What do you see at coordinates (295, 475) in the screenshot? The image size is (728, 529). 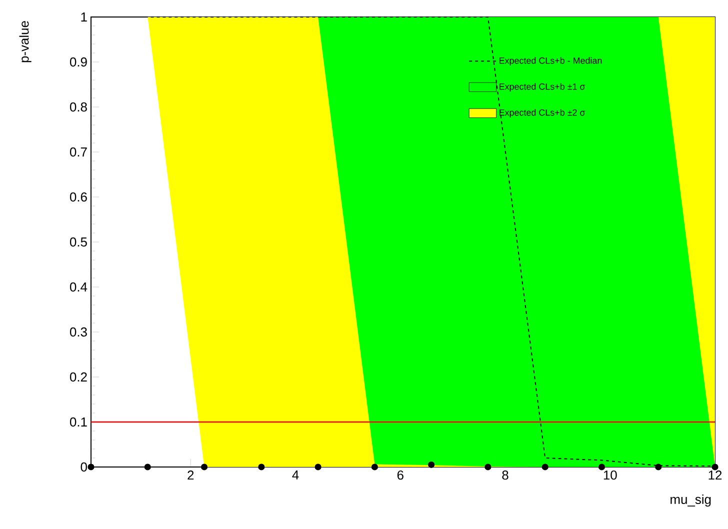 I see `x-tick-label: 4` at bounding box center [295, 475].